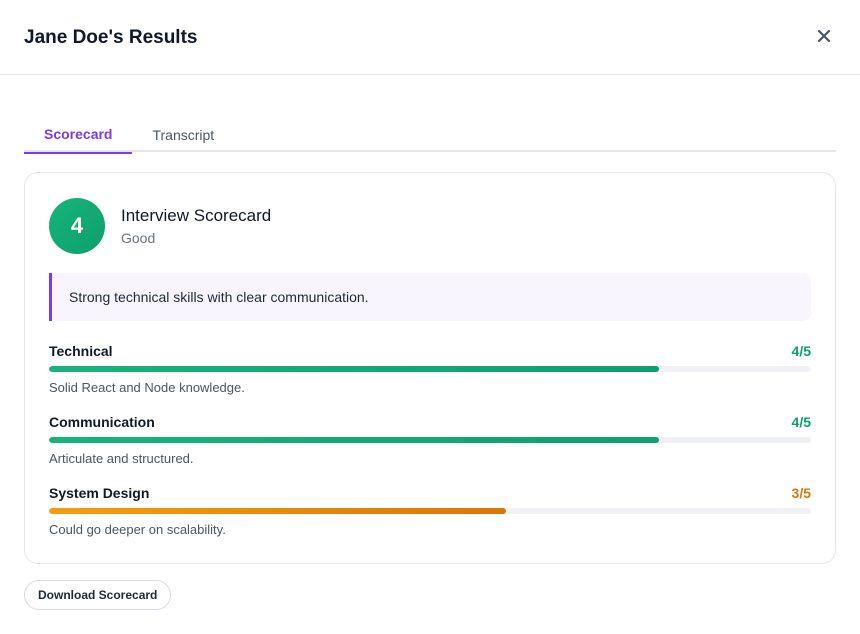 The width and height of the screenshot is (860, 634). I want to click on criterion-name: System Design, so click(99, 493).